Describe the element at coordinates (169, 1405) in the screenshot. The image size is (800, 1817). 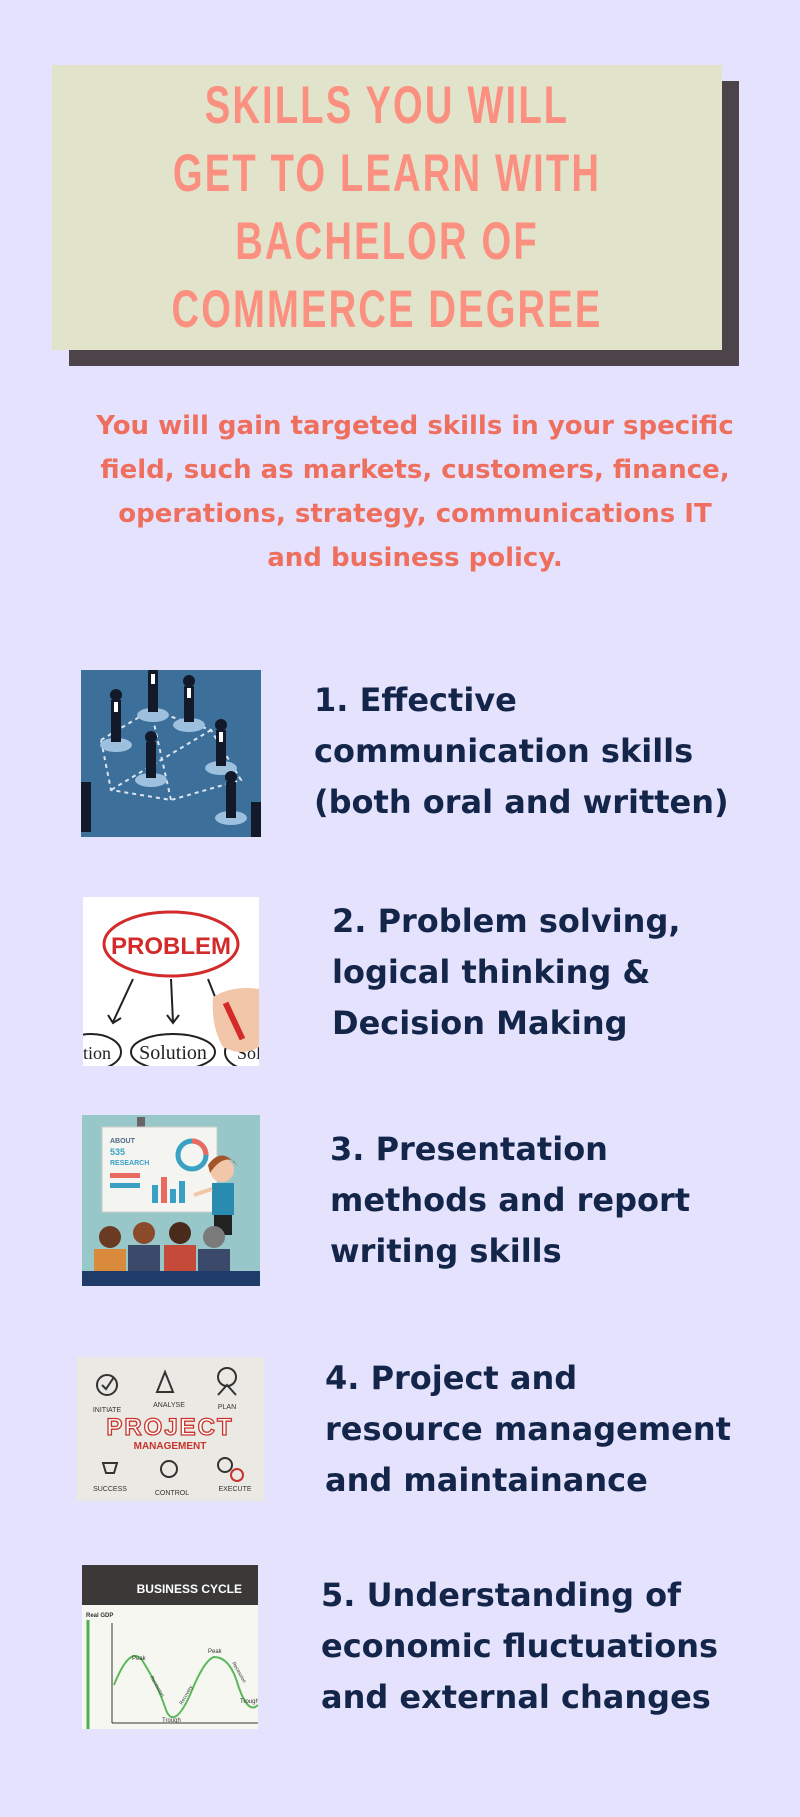
I see `analyse-label: ANALYSE` at that location.